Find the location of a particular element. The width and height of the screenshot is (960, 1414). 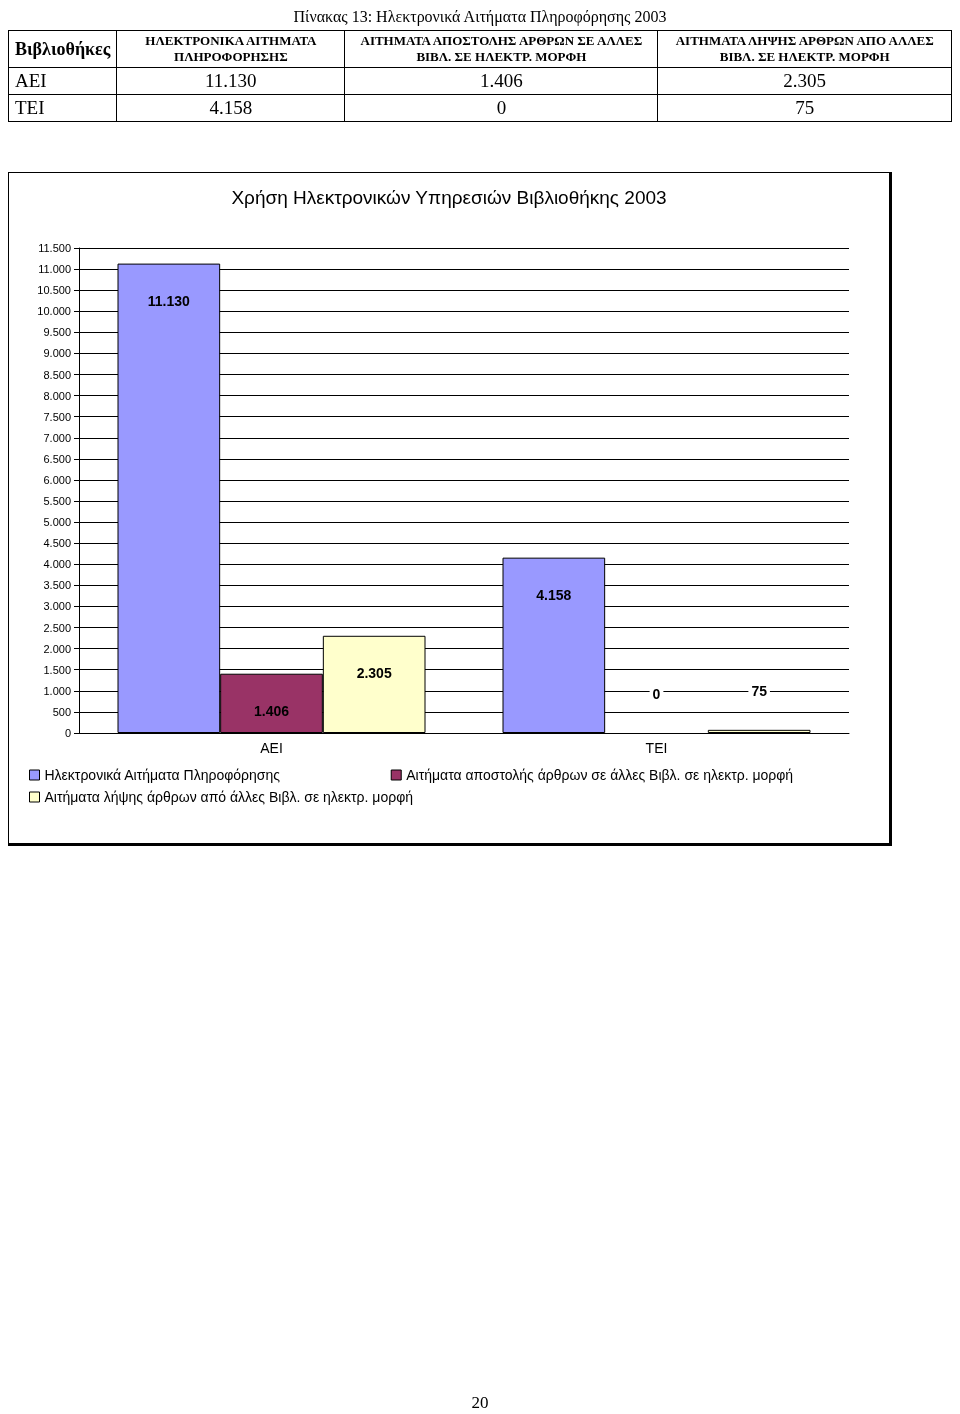

y-tick-label: 1.000 is located at coordinates (57, 690).